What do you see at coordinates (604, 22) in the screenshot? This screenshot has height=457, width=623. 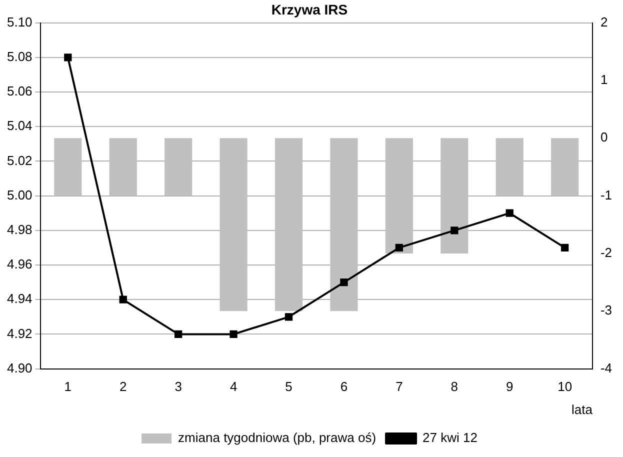 I see `y2-tick-label: 2` at bounding box center [604, 22].